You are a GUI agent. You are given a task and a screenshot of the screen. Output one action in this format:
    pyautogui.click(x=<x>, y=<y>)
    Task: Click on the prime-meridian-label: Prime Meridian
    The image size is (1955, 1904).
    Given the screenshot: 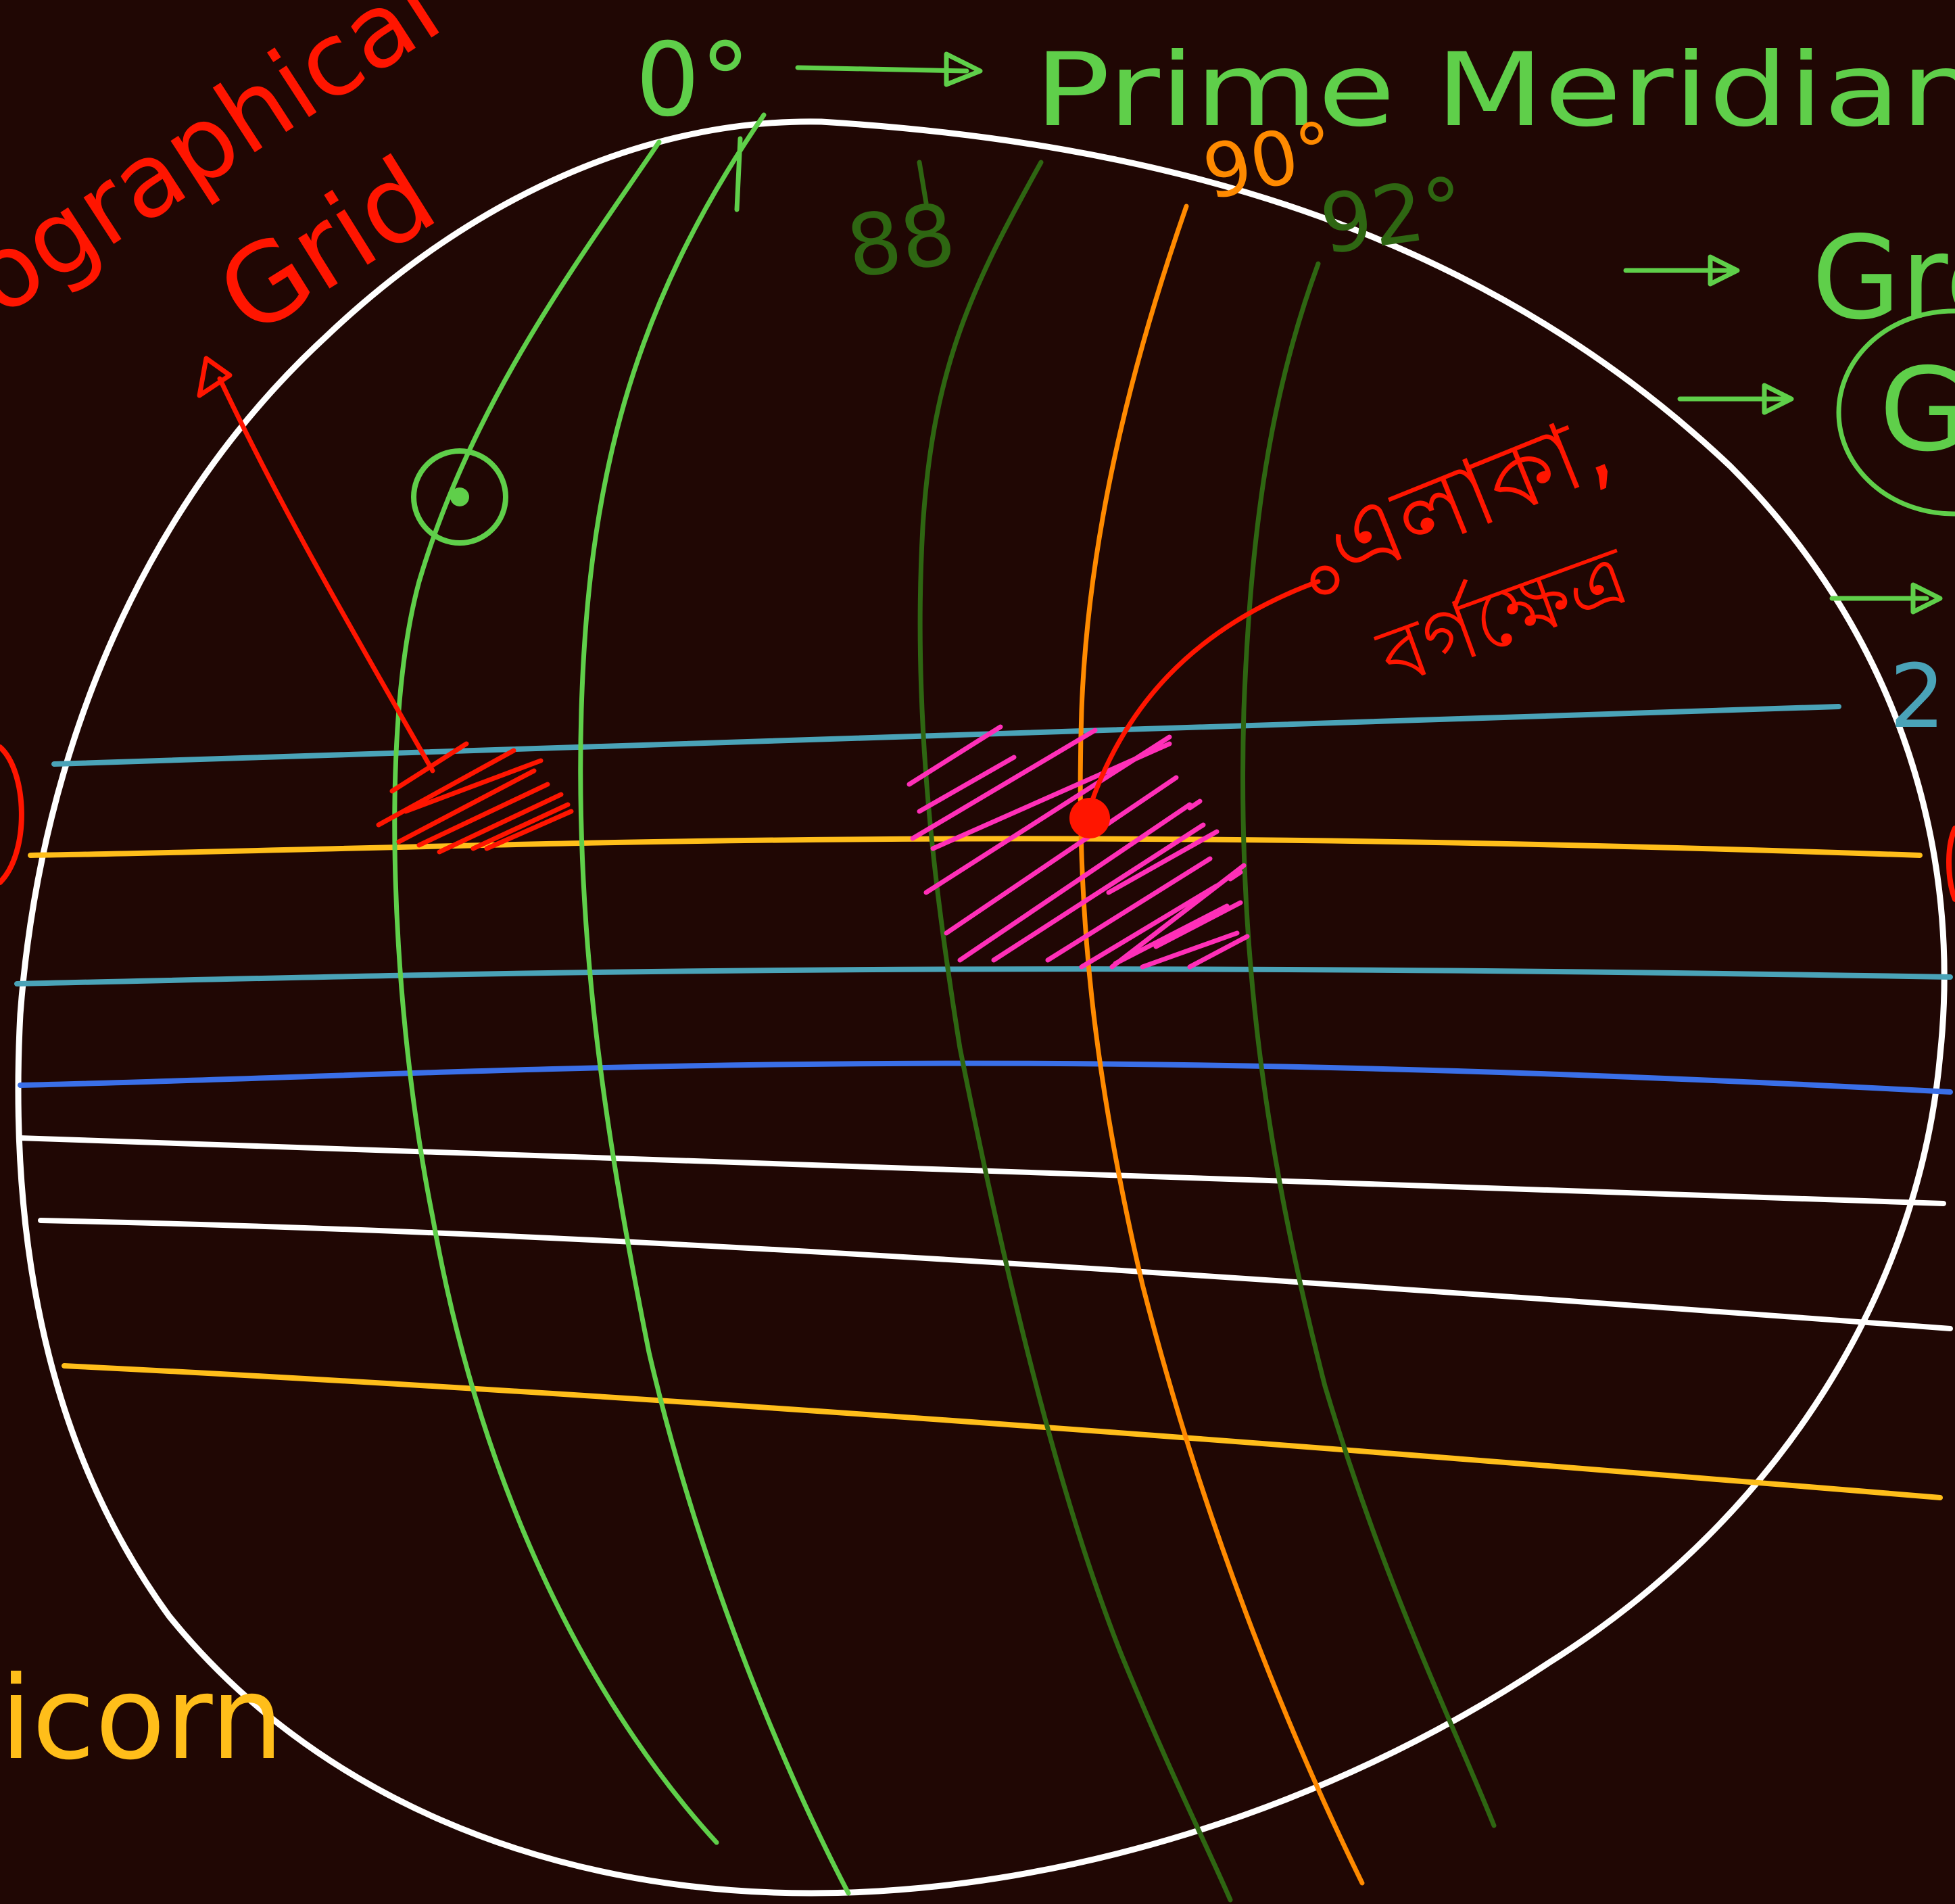 What is the action you would take?
    pyautogui.click(x=1494, y=90)
    